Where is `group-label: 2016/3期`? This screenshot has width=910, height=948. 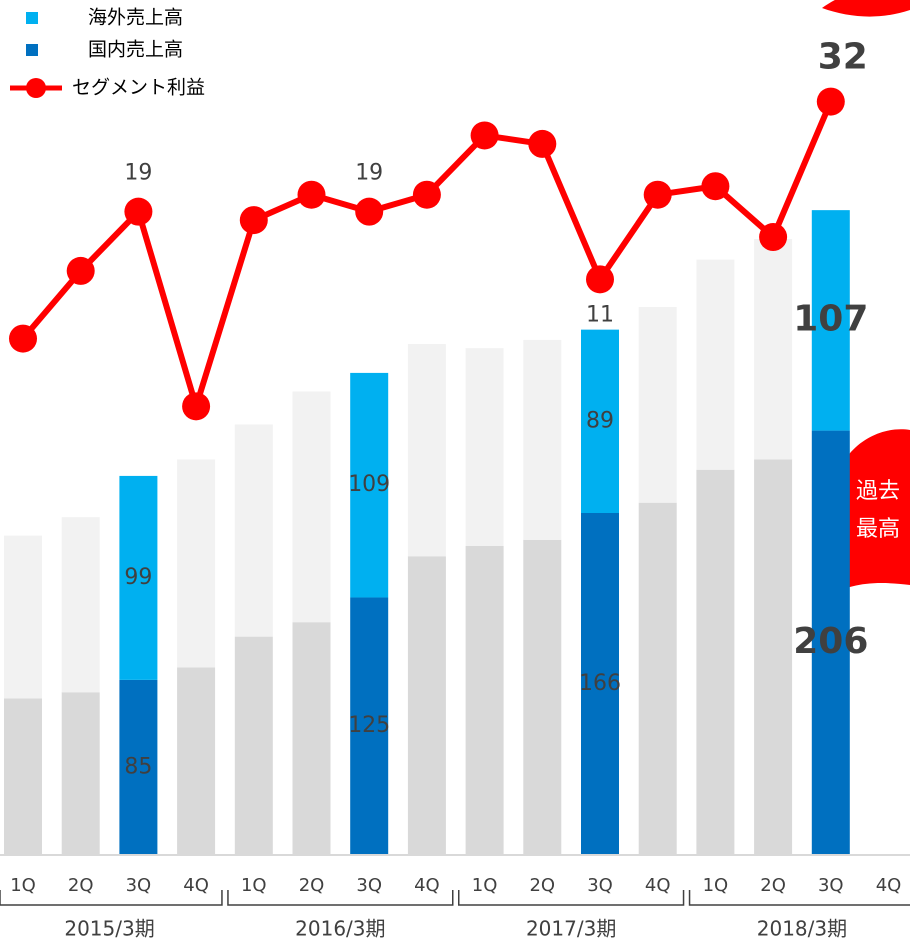
group-label: 2016/3期 is located at coordinates (340, 929).